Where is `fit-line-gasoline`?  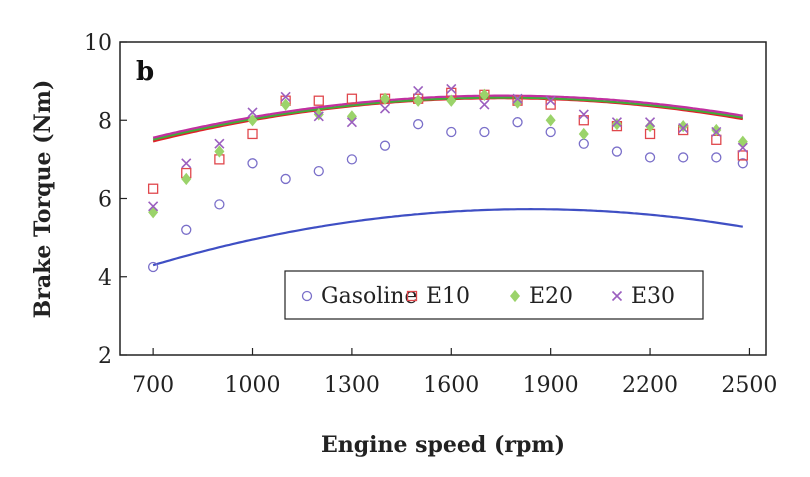
fit-line-gasoline is located at coordinates (447, 237).